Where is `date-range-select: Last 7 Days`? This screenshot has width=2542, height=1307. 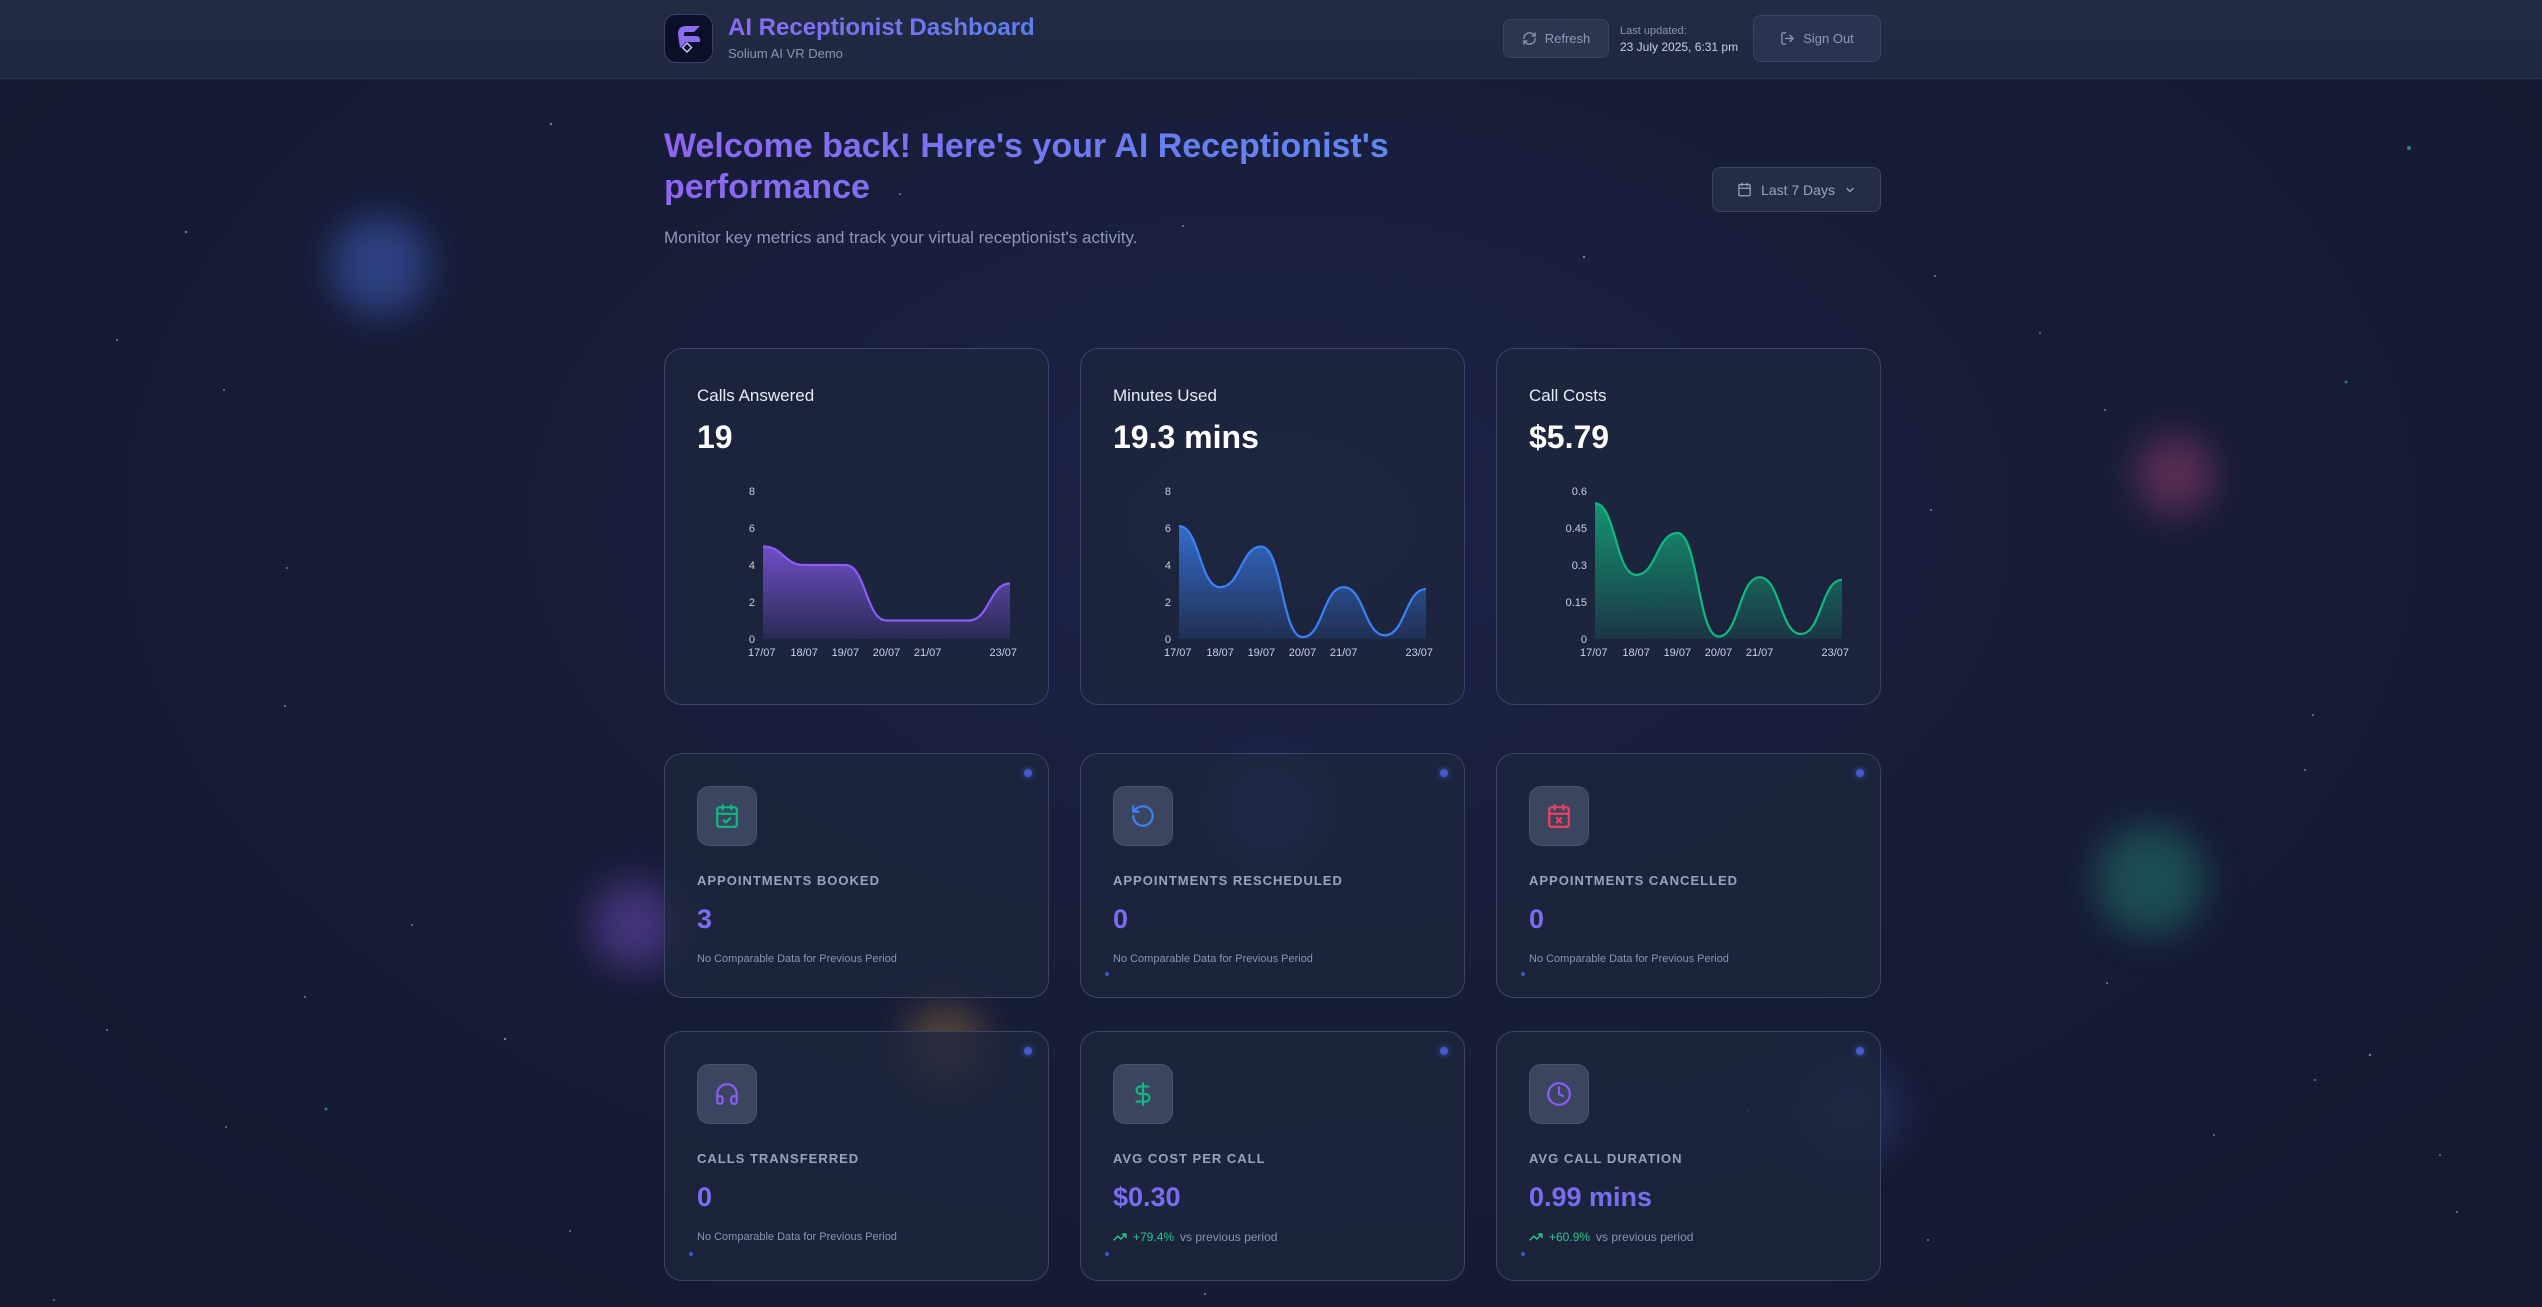 date-range-select: Last 7 Days is located at coordinates (1796, 189).